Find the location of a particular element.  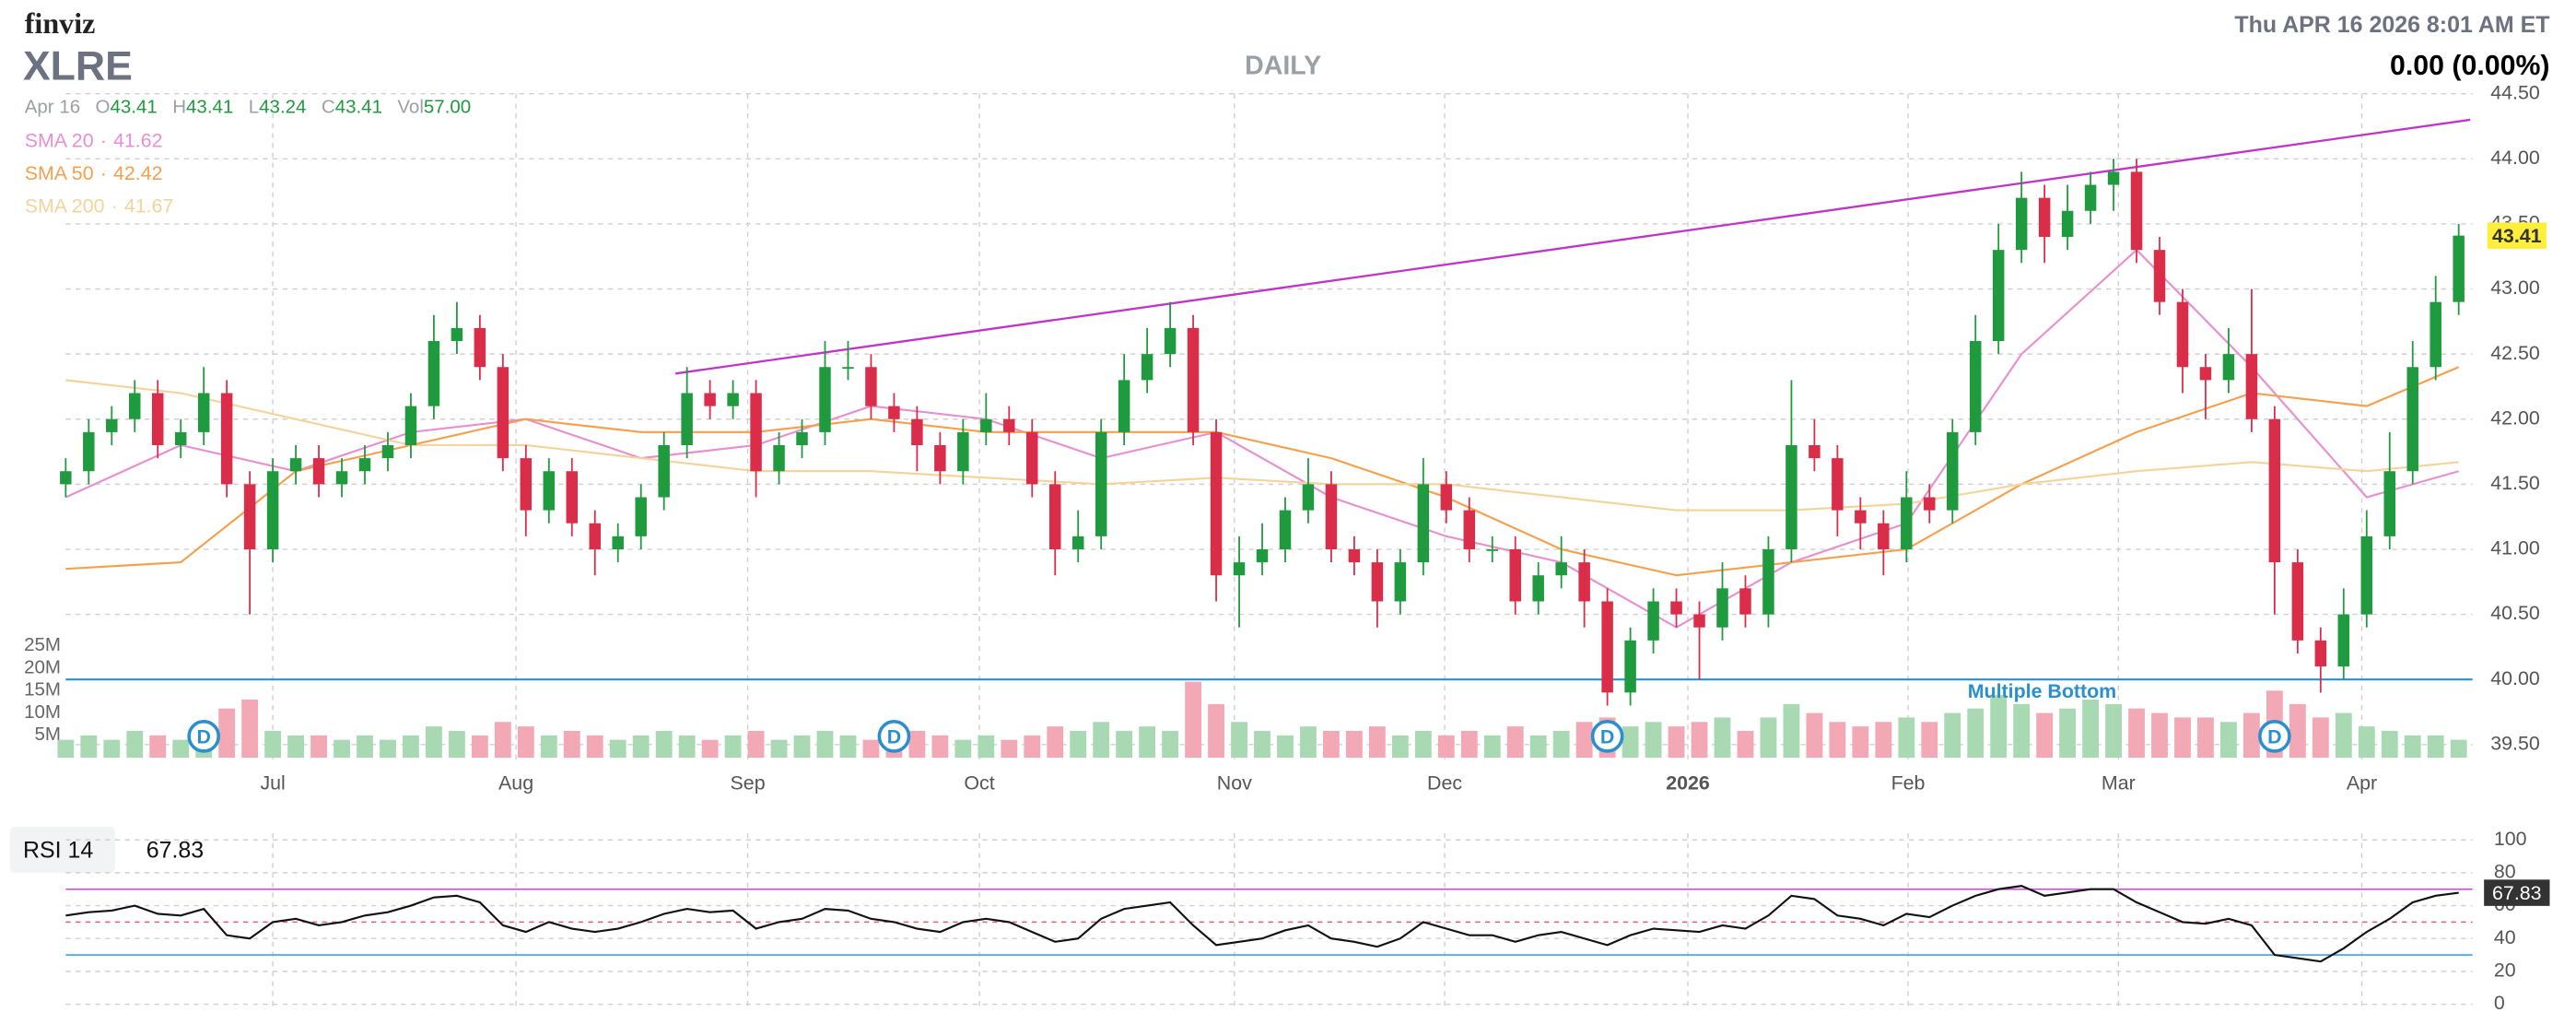

sma-value: 41.67 is located at coordinates (149, 206).